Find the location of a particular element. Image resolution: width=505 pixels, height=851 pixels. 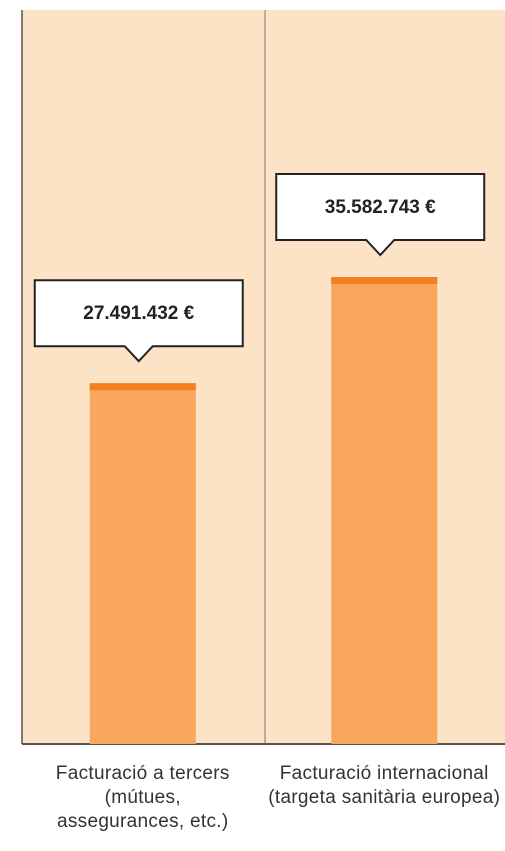

value-label: 27.491.432 € is located at coordinates (138, 313).